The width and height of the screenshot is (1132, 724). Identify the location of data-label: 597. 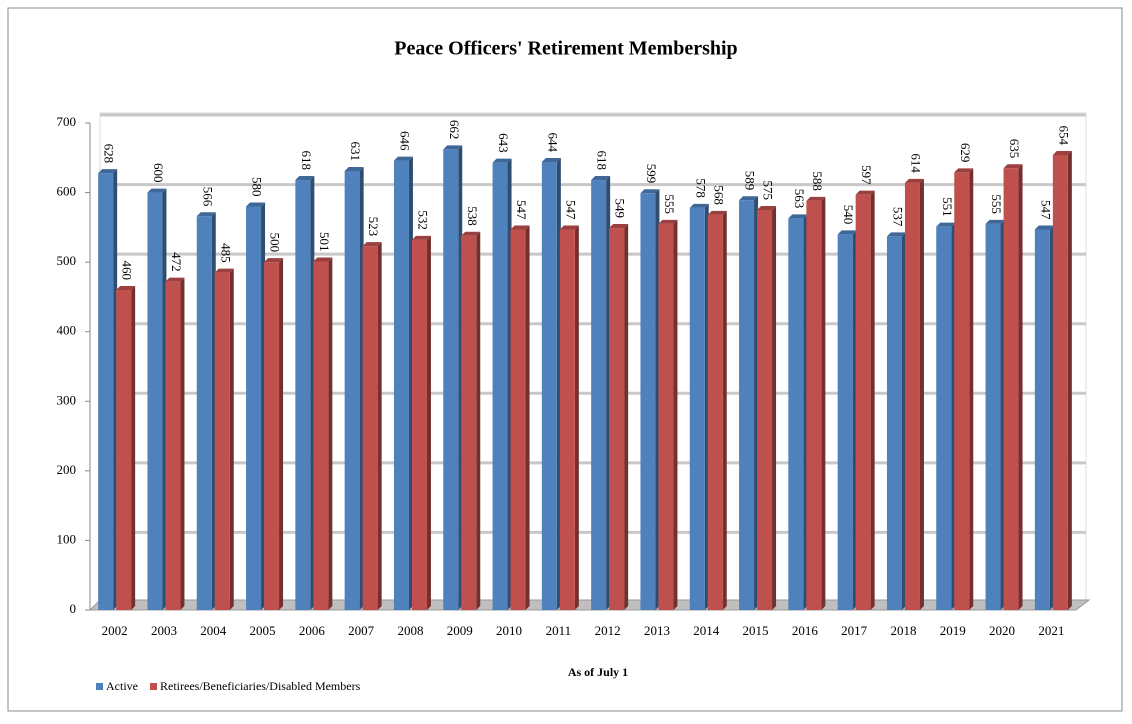
(866, 175).